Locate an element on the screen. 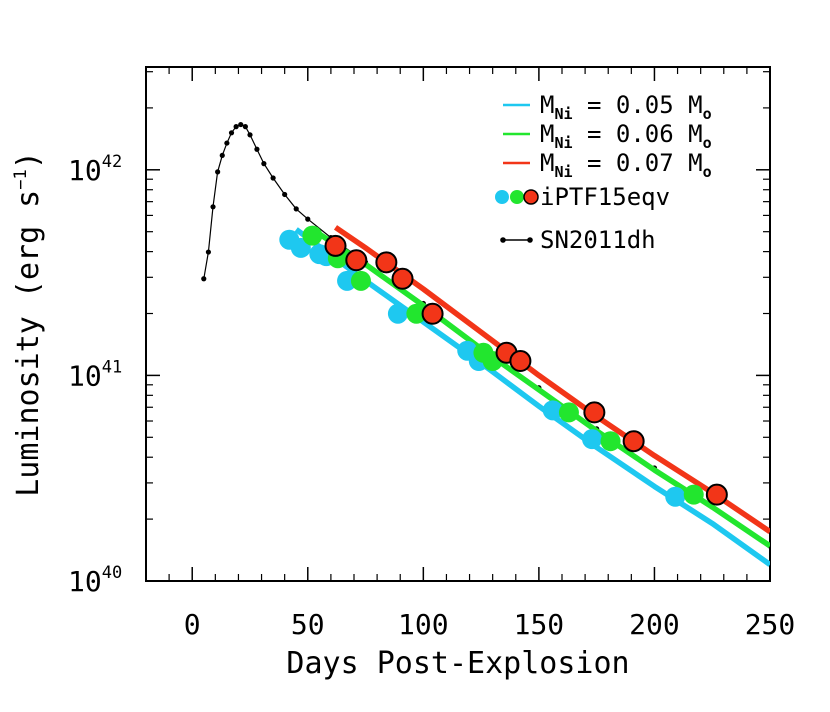 Image resolution: width=830 pixels, height=712 pixels. x-tick-label: 250 is located at coordinates (770, 624).